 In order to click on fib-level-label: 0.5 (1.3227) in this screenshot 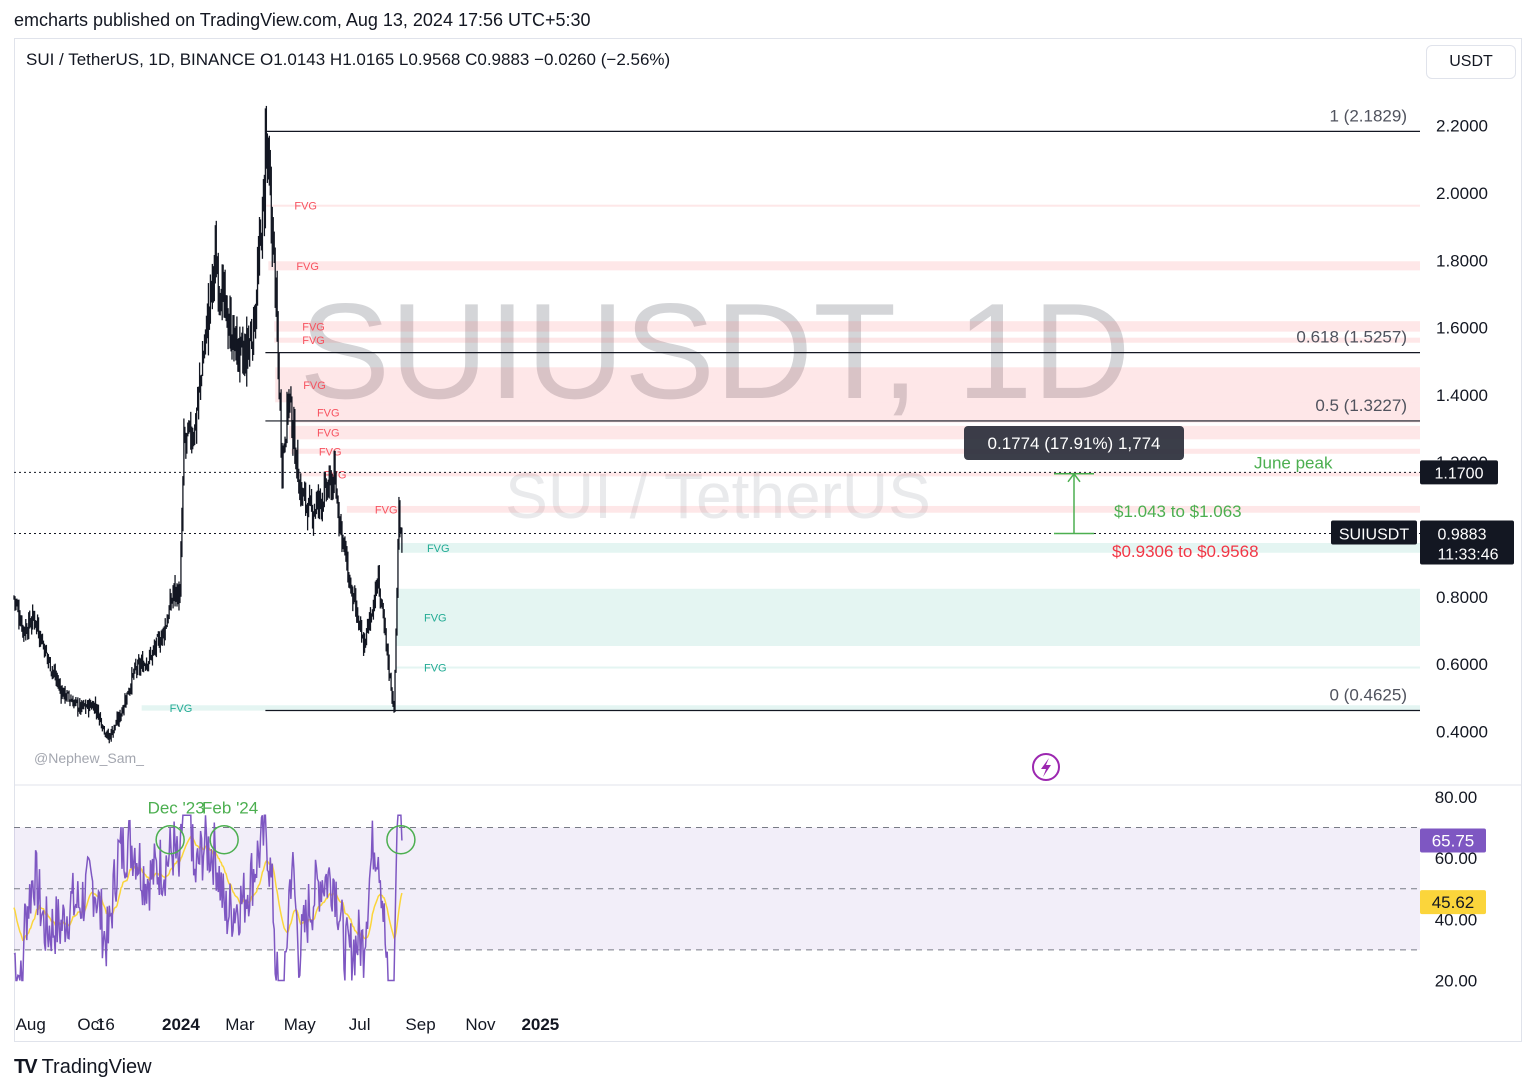, I will do `click(1361, 405)`.